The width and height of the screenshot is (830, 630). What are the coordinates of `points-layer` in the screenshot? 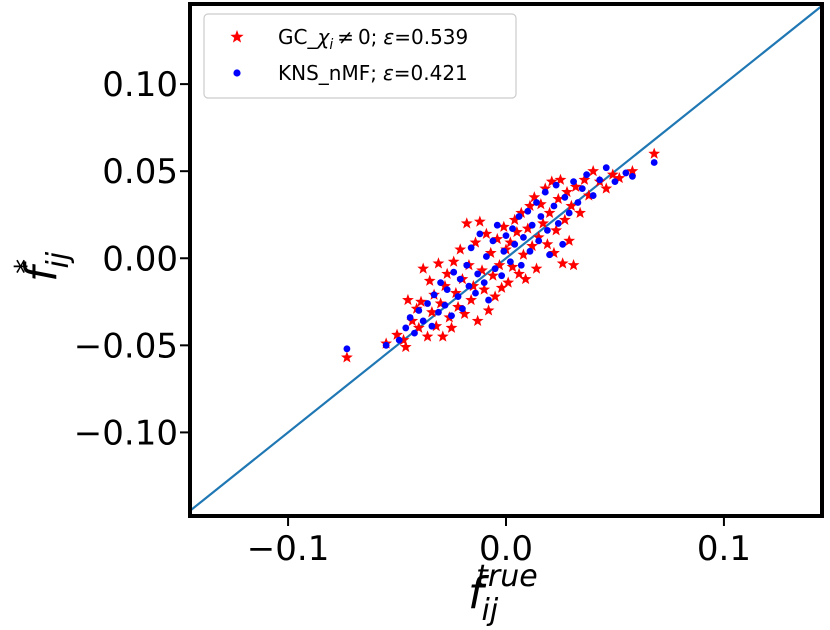 It's located at (501, 255).